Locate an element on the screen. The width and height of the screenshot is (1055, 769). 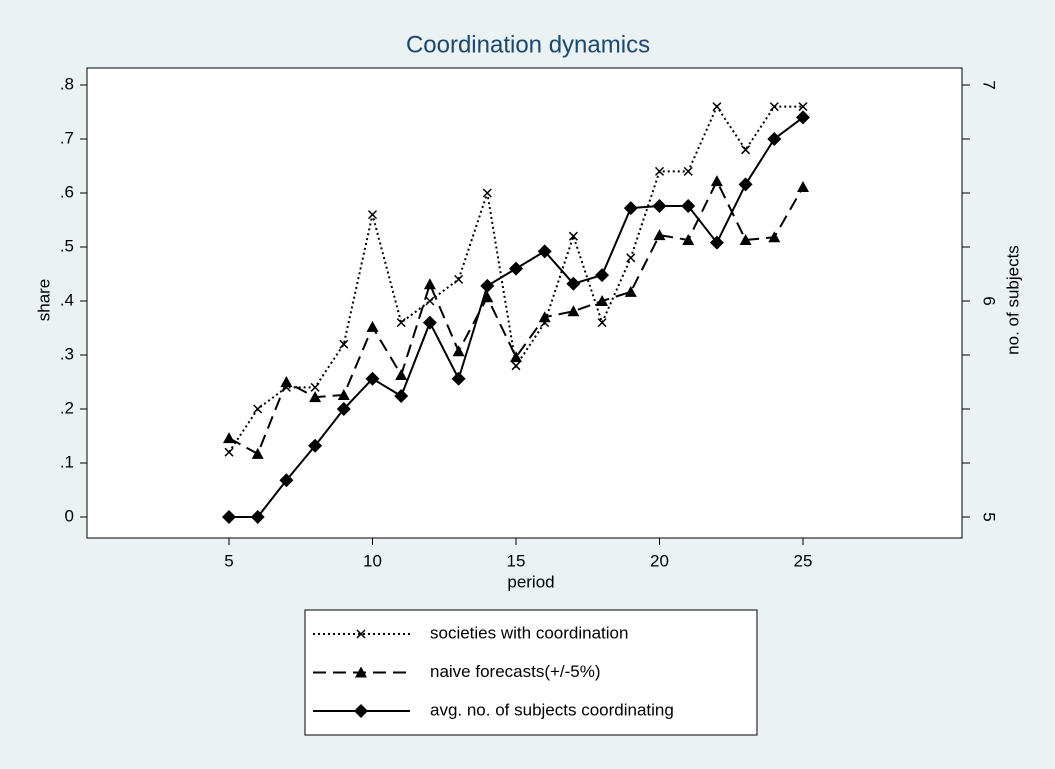
legend-label: societies with coordination is located at coordinates (529, 632).